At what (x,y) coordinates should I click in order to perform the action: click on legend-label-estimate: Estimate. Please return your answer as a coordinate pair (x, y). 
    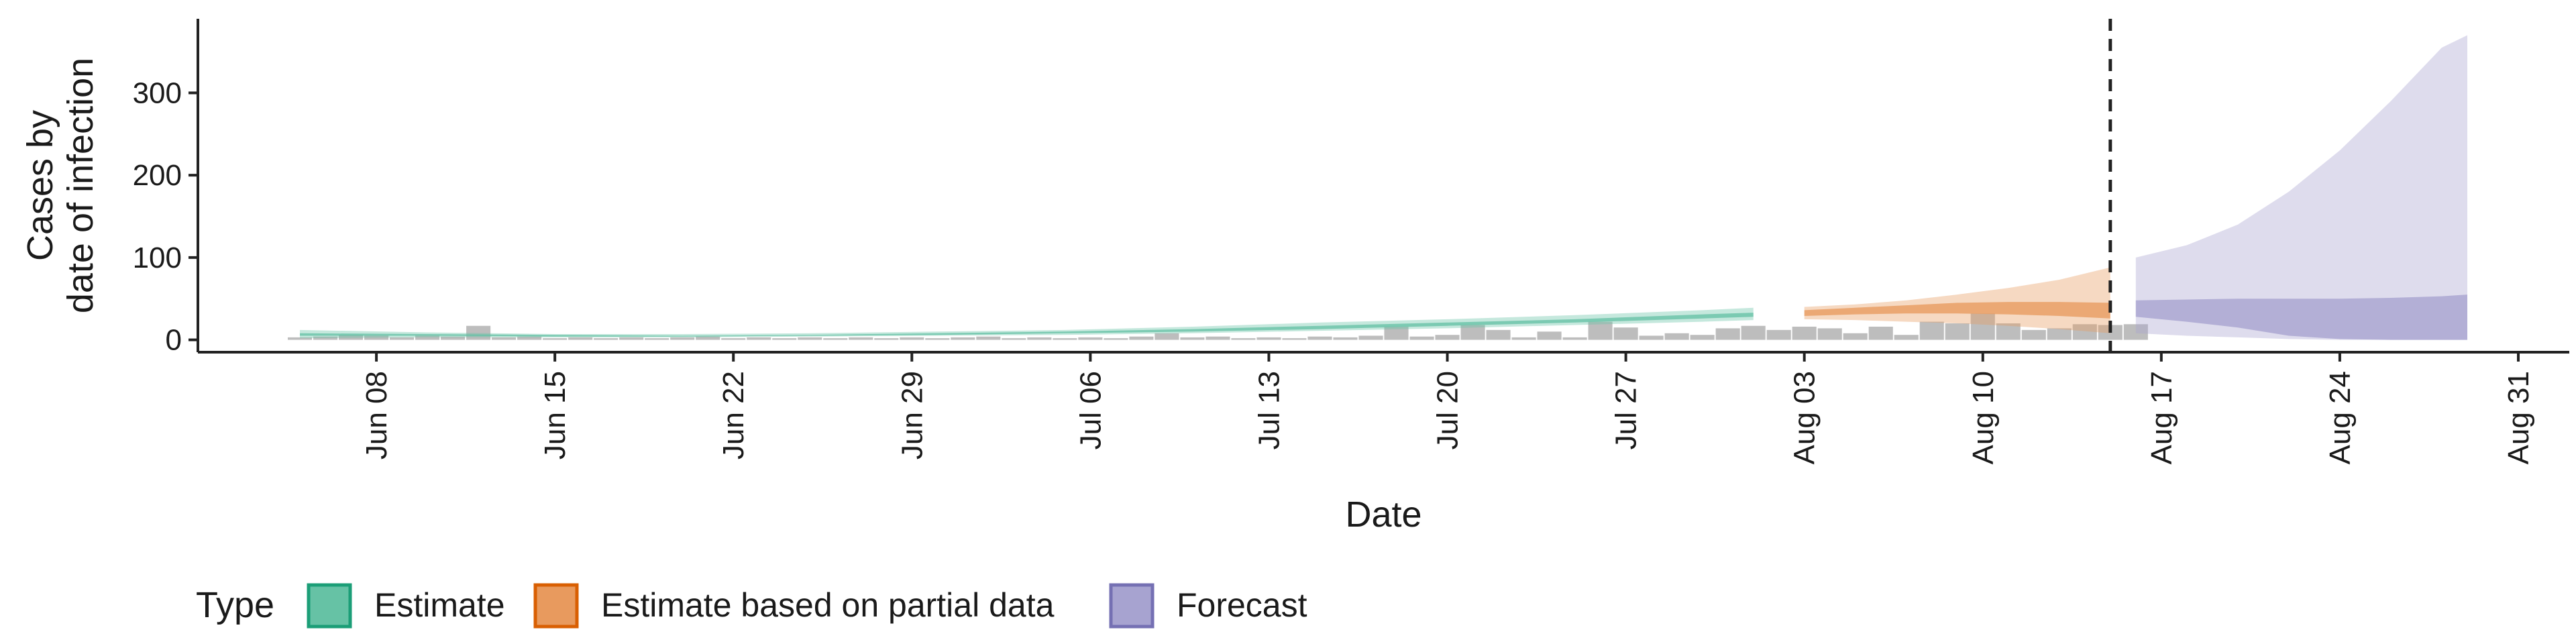
    Looking at the image, I should click on (439, 605).